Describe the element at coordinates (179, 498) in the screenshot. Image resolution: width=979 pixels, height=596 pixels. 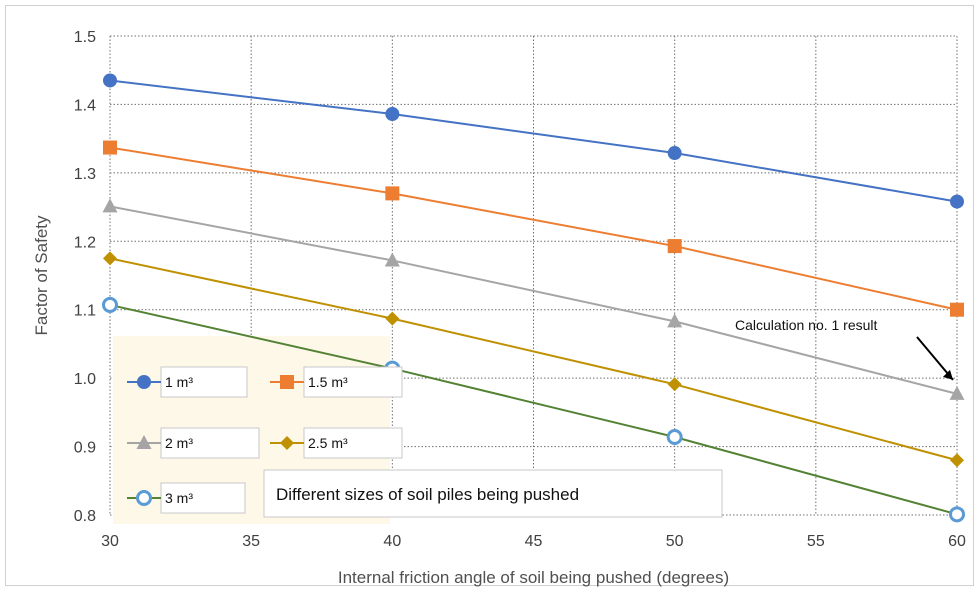
I see `legend-label: 3 m³` at that location.